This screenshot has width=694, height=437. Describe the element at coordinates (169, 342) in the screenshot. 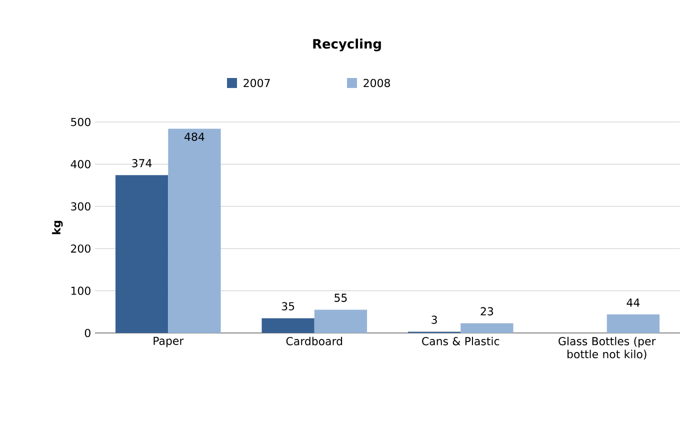

I see `x-tick-label: Paper` at that location.